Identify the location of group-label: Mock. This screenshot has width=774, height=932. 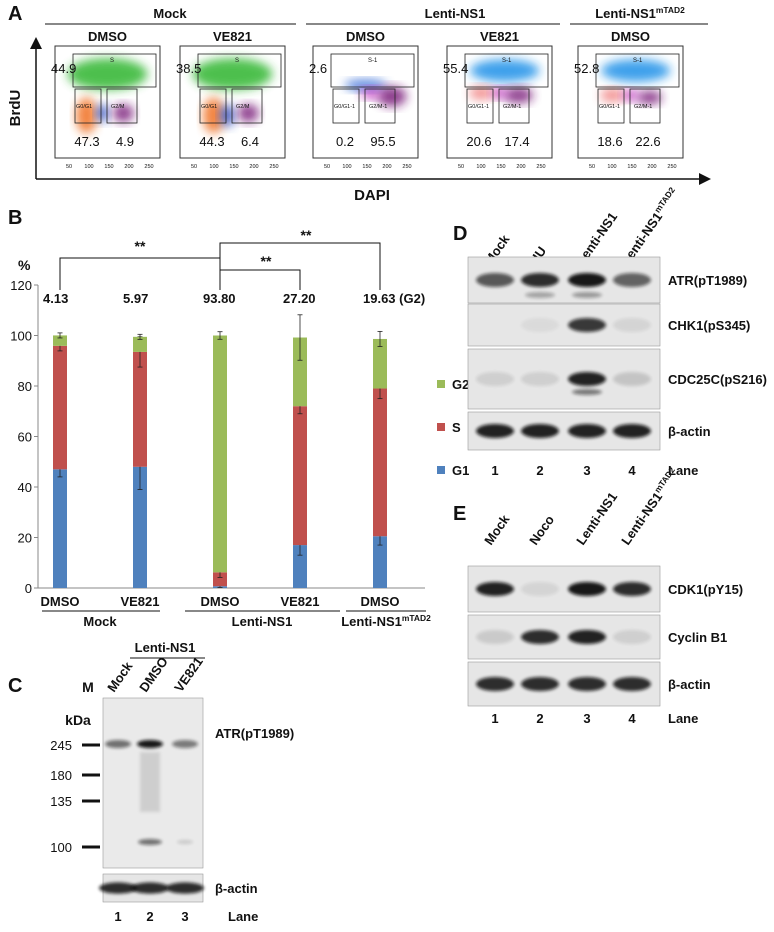
(100, 621).